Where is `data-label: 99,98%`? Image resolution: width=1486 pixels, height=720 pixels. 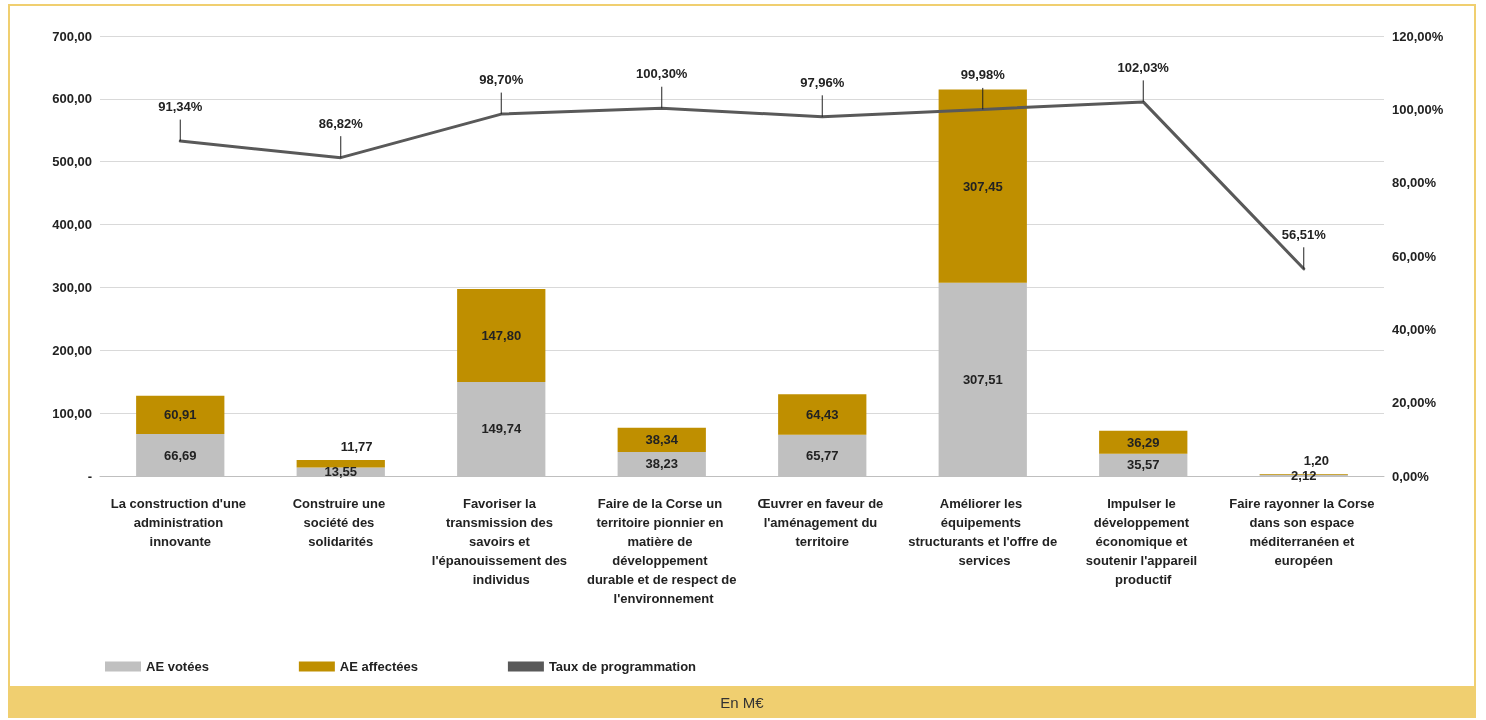
data-label: 99,98% is located at coordinates (983, 75).